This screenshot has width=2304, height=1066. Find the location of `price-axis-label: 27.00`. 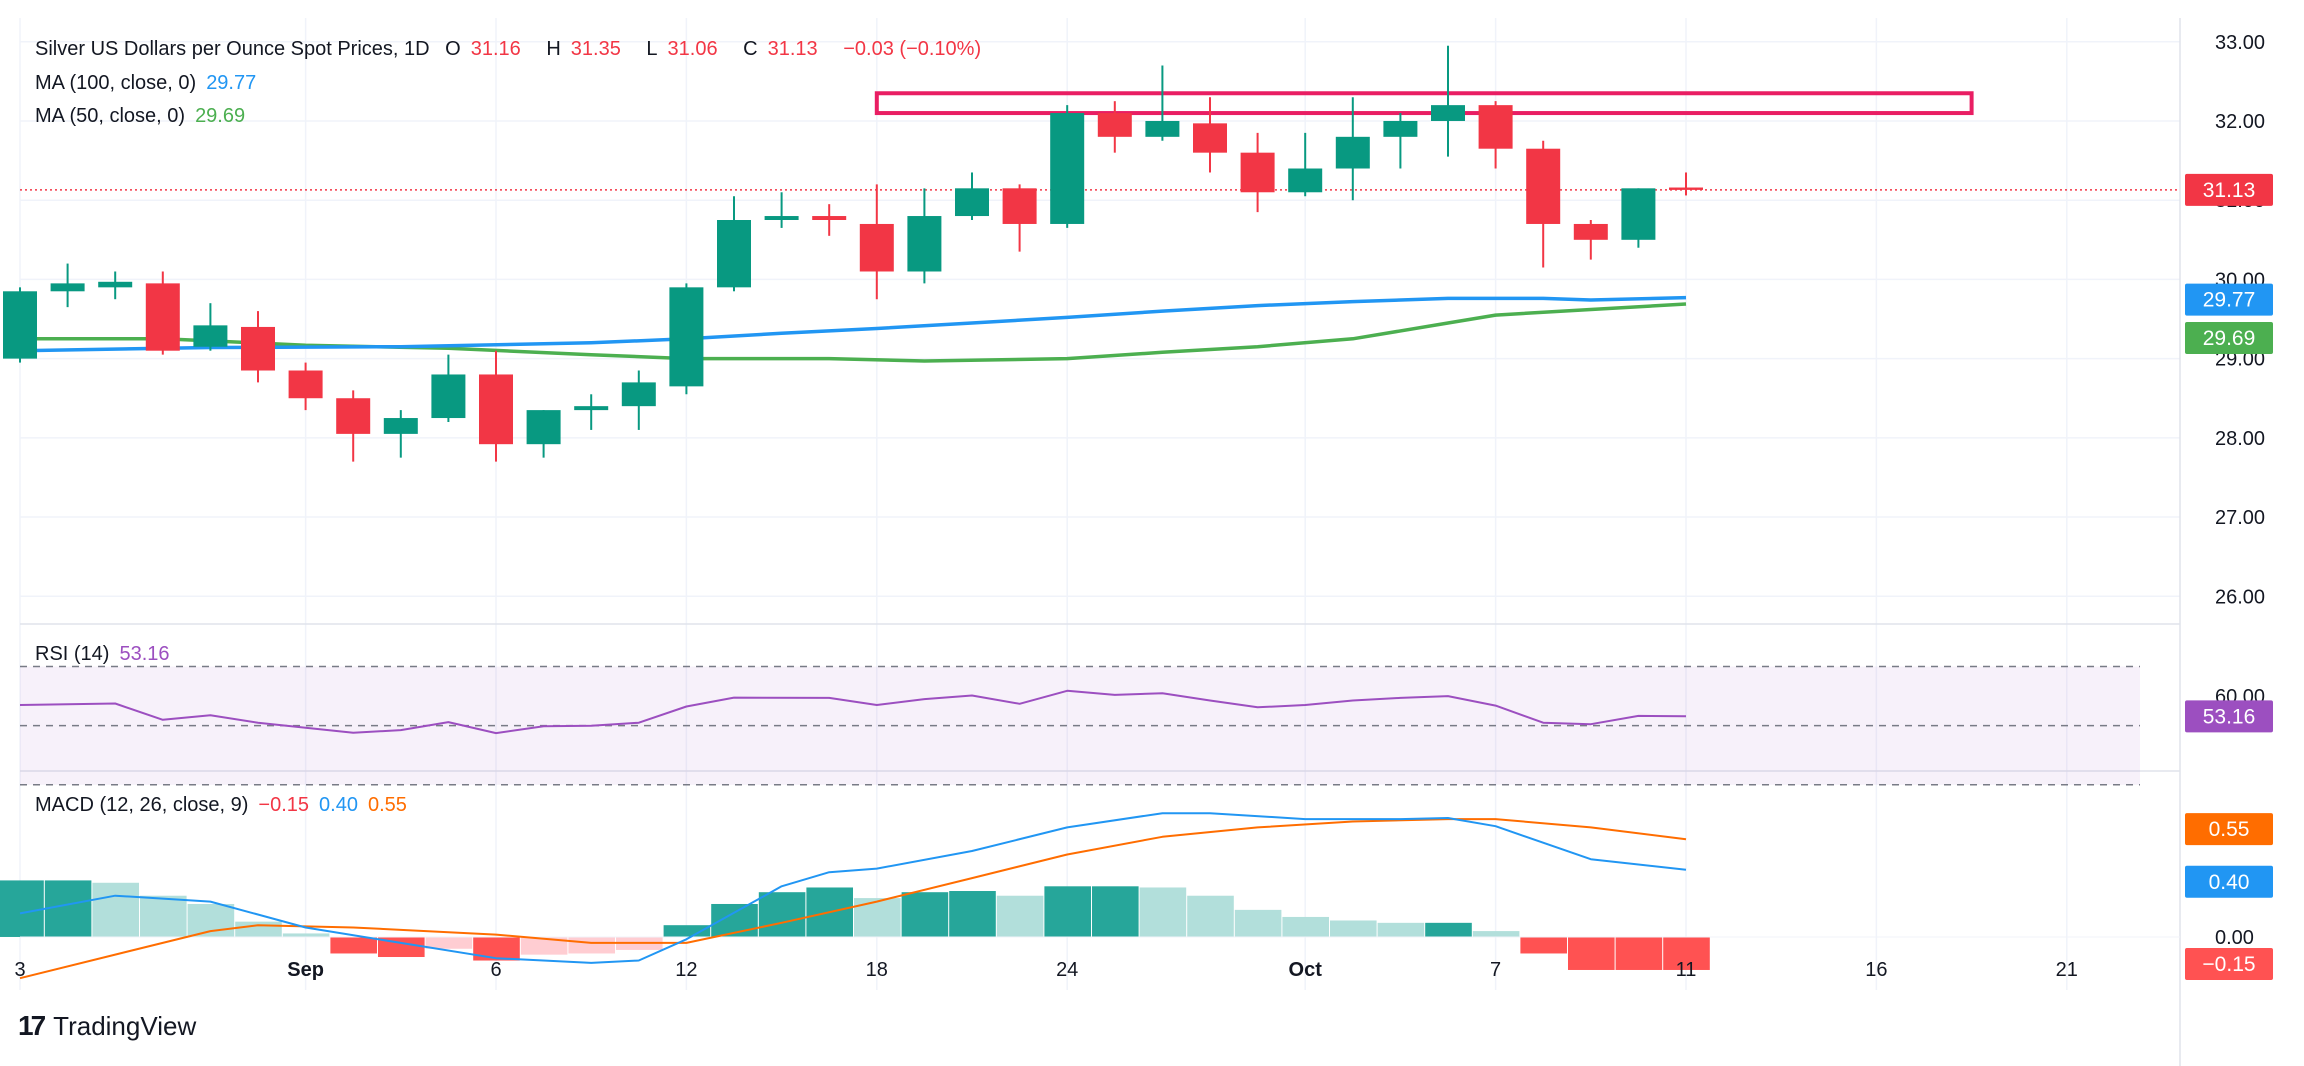

price-axis-label: 27.00 is located at coordinates (2240, 518).